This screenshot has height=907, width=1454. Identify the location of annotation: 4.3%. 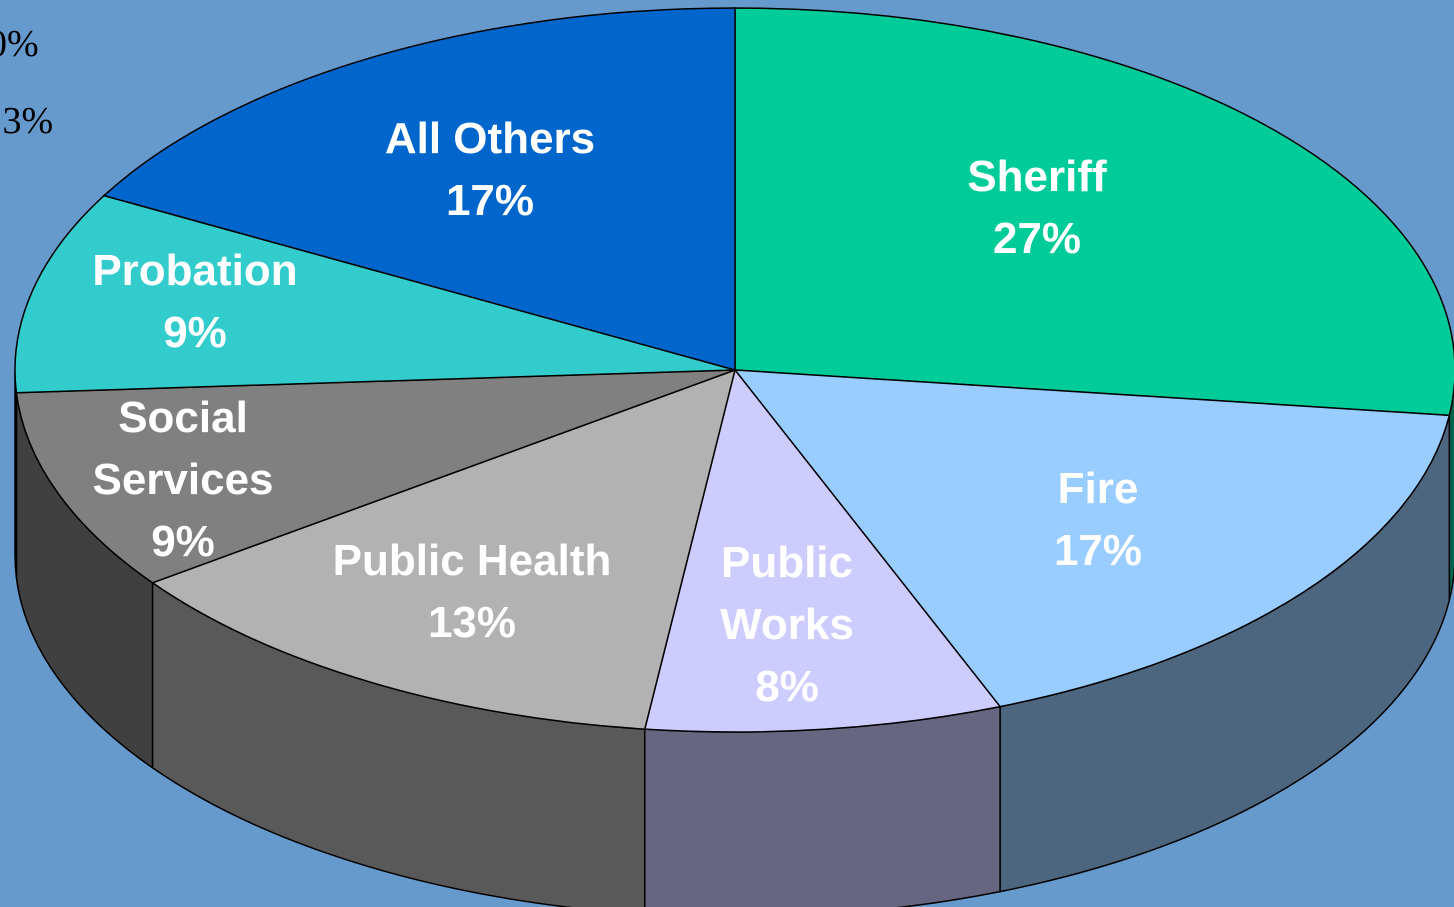
(26, 121).